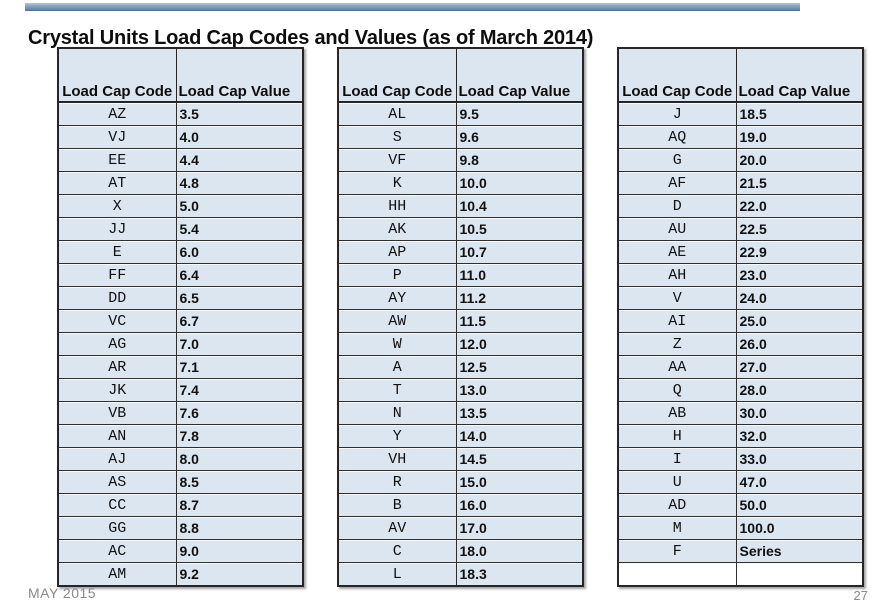  What do you see at coordinates (677, 436) in the screenshot?
I see `load-cap-code-cell: H` at bounding box center [677, 436].